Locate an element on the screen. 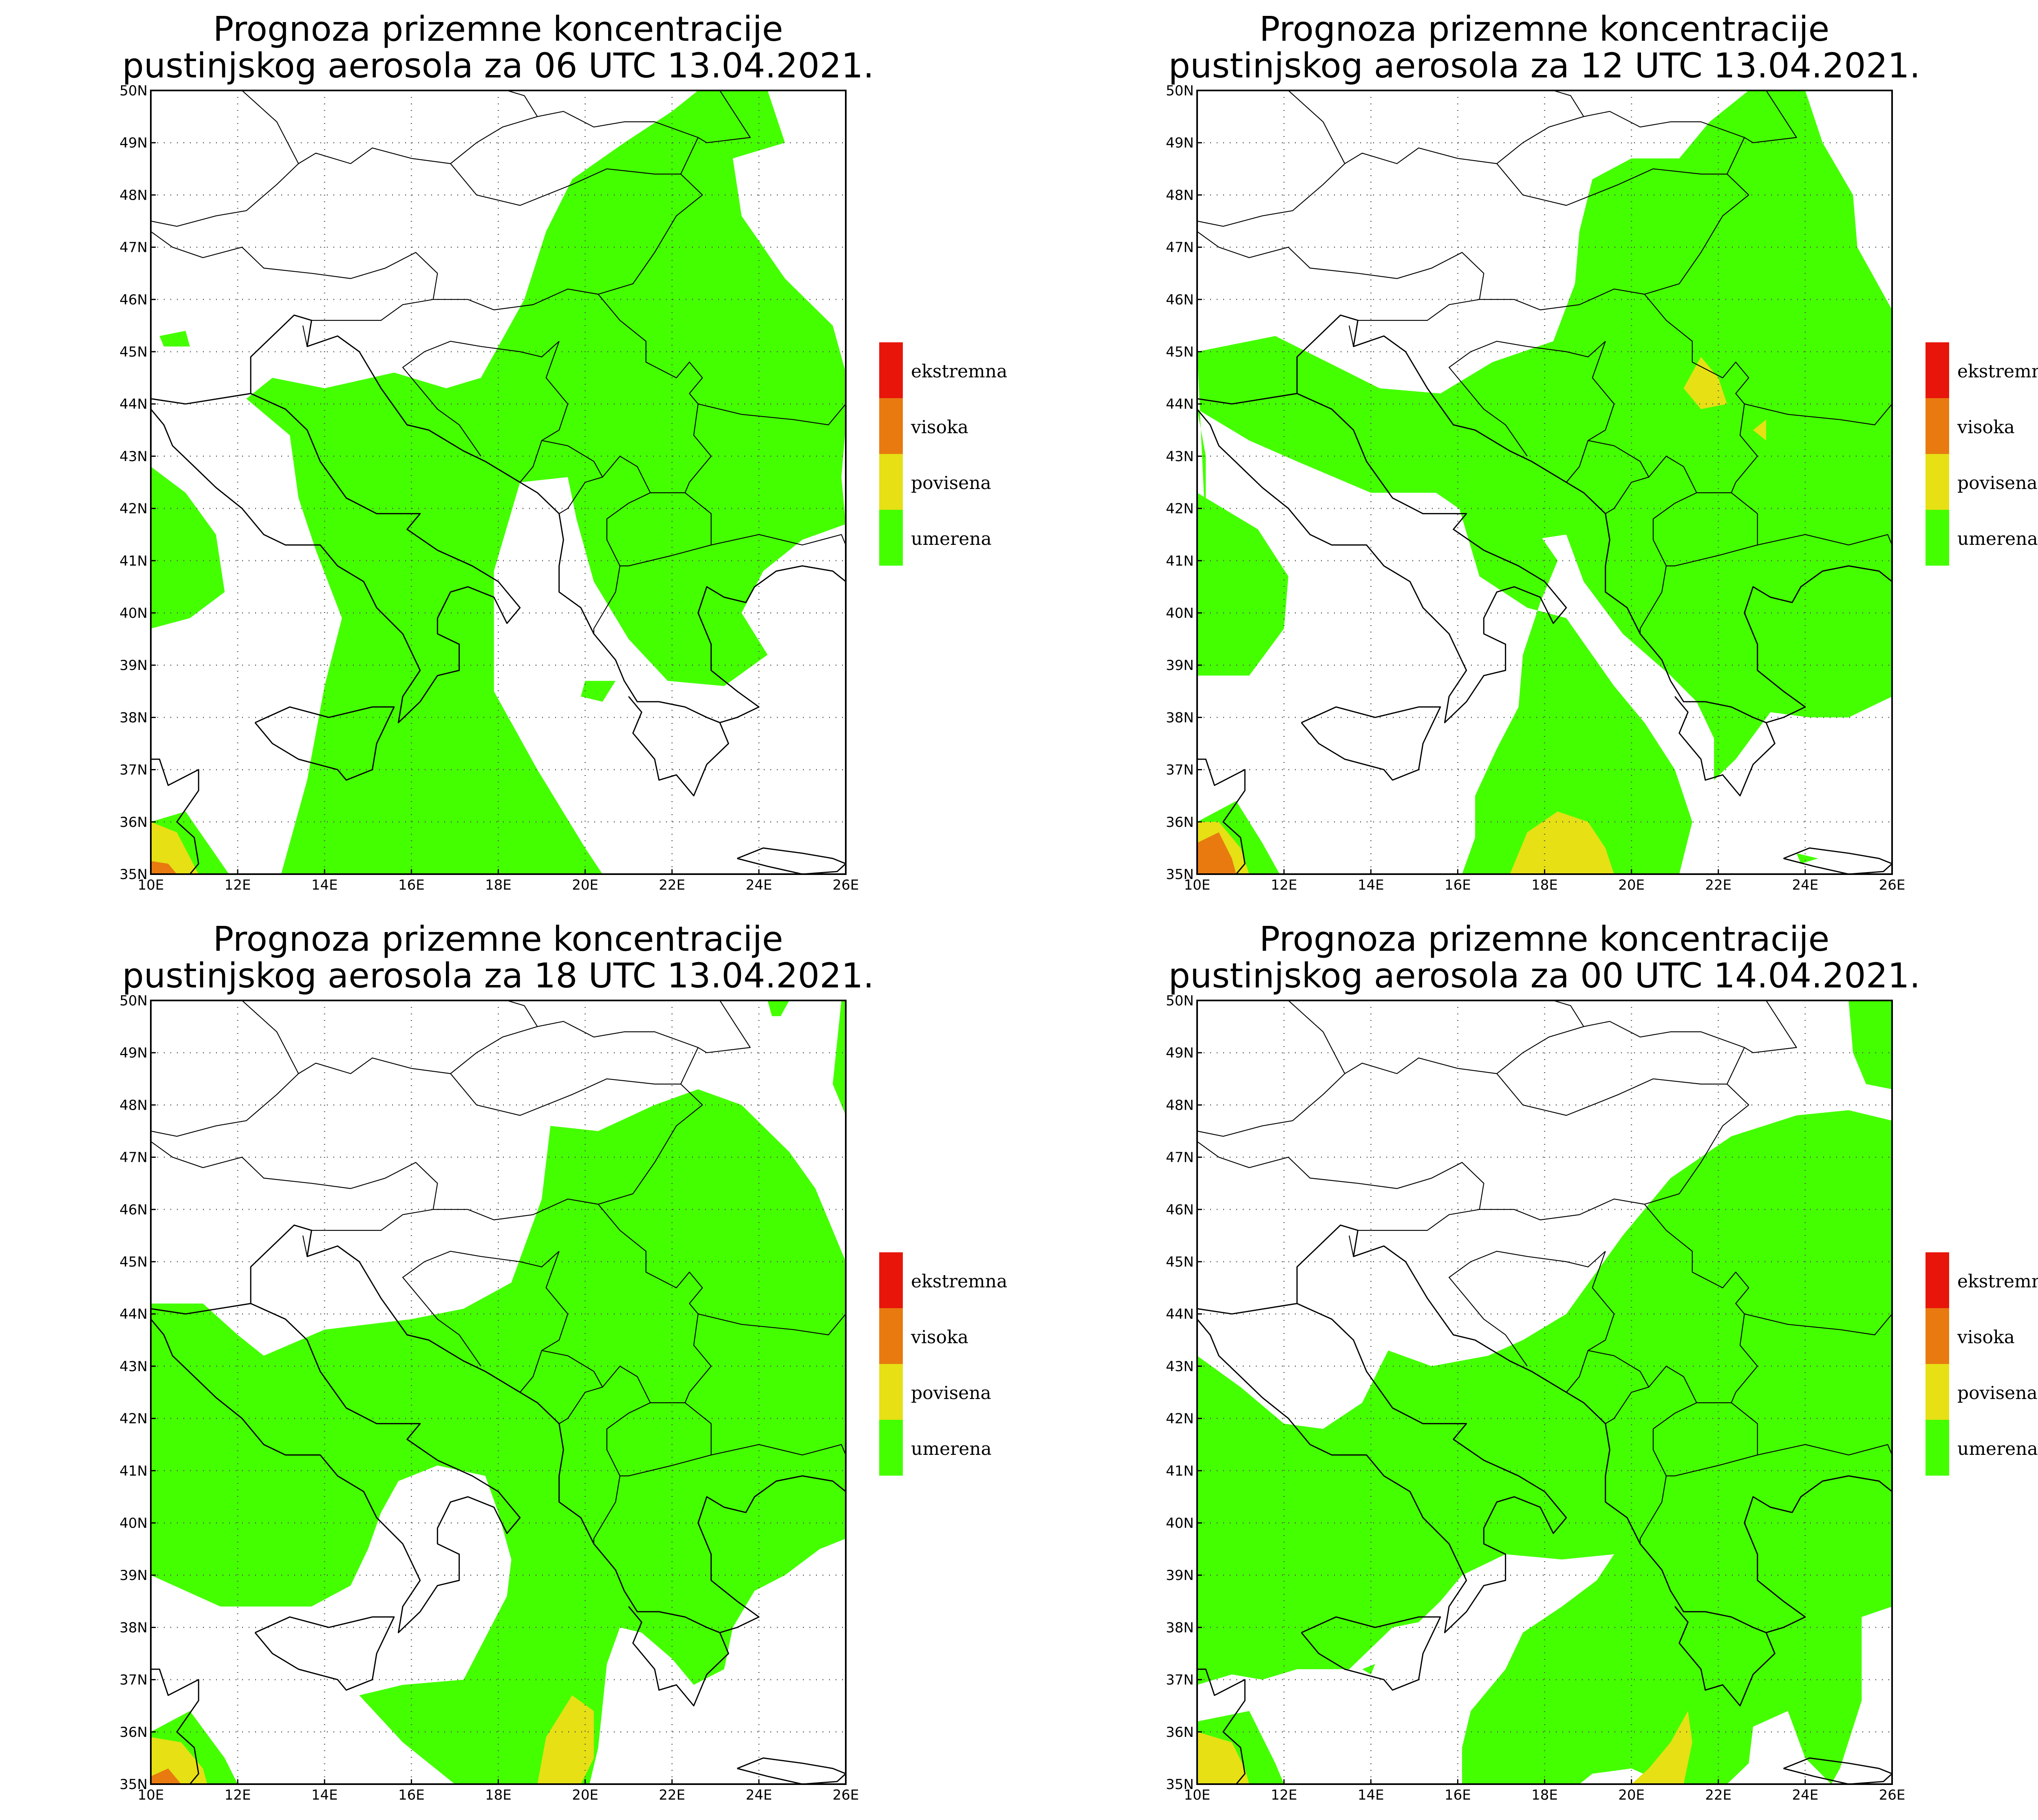  map-area is located at coordinates (499, 482).